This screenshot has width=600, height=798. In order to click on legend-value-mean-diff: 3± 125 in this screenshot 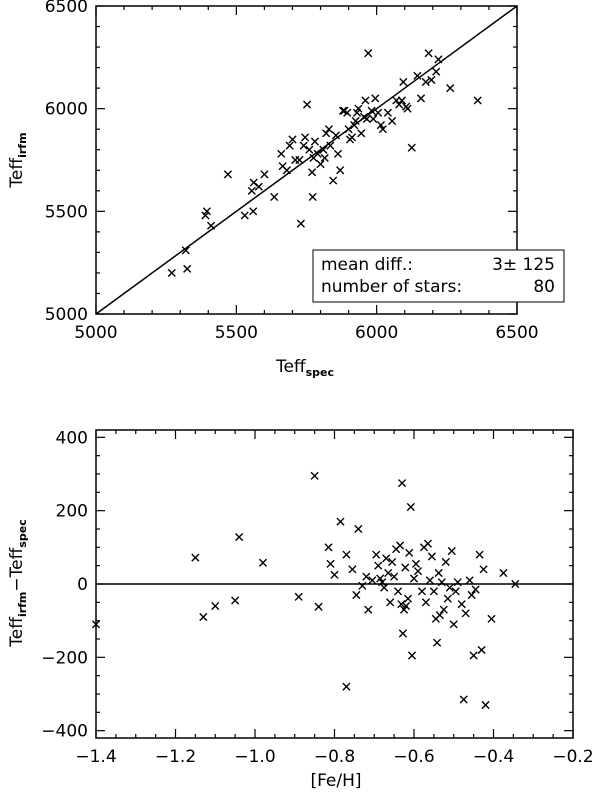, I will do `click(523, 265)`.